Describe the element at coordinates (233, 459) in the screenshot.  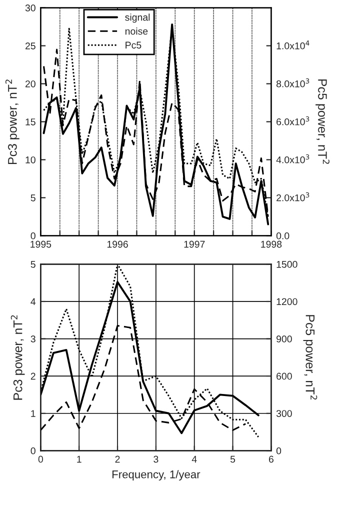
I see `x-tick-label: 5` at that location.